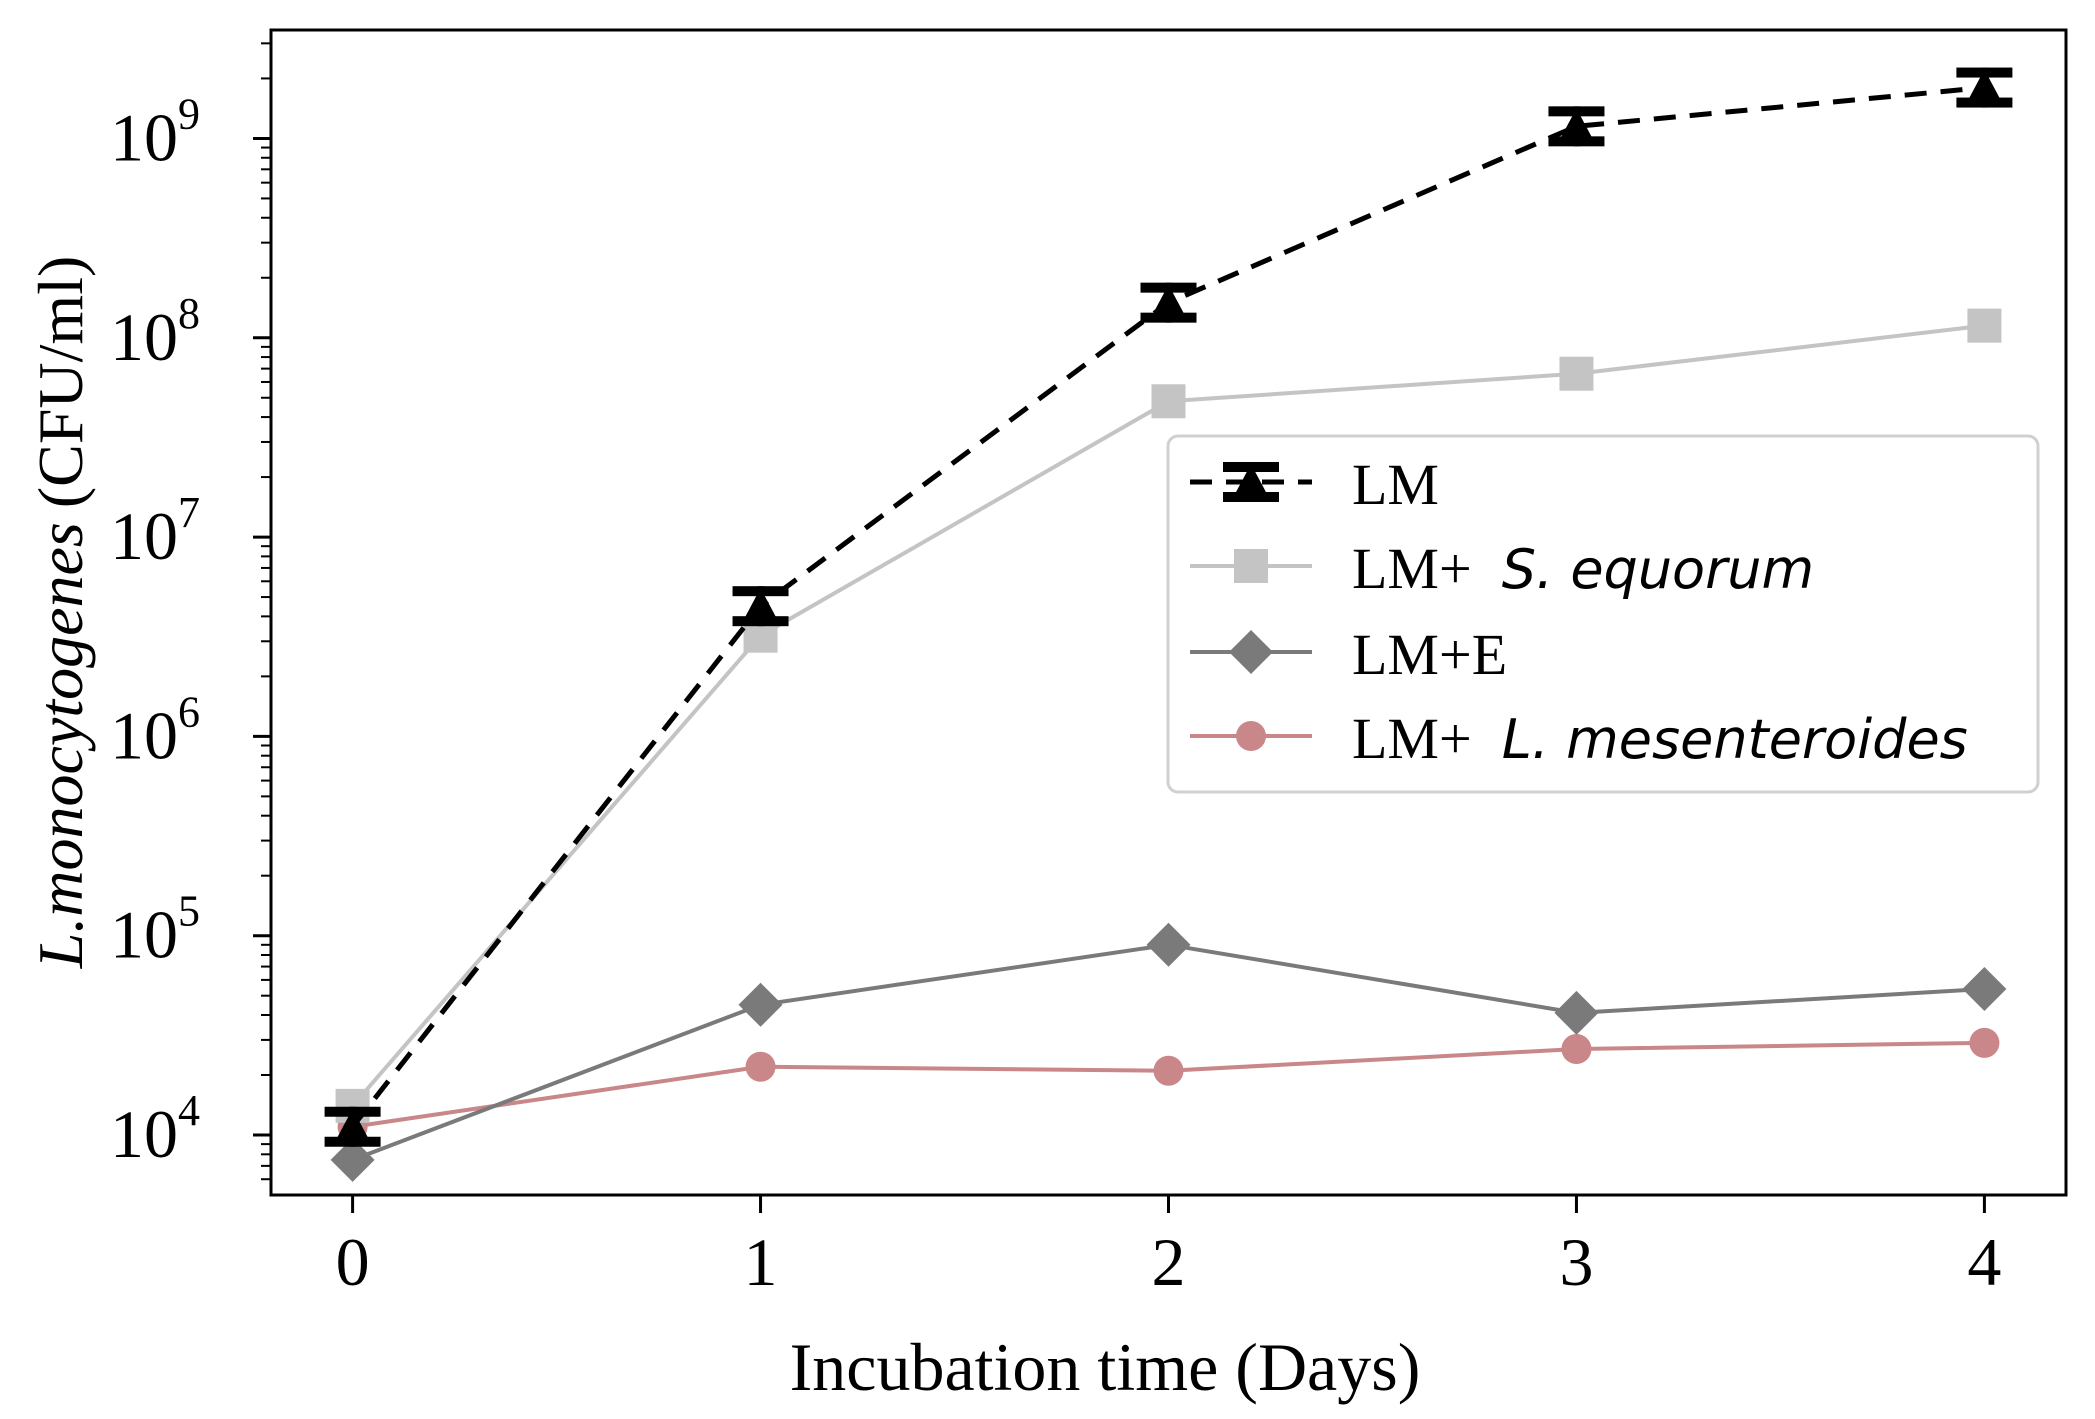 This screenshot has width=2095, height=1419. What do you see at coordinates (155, 531) in the screenshot?
I see `y-tick-label: 10⁷` at bounding box center [155, 531].